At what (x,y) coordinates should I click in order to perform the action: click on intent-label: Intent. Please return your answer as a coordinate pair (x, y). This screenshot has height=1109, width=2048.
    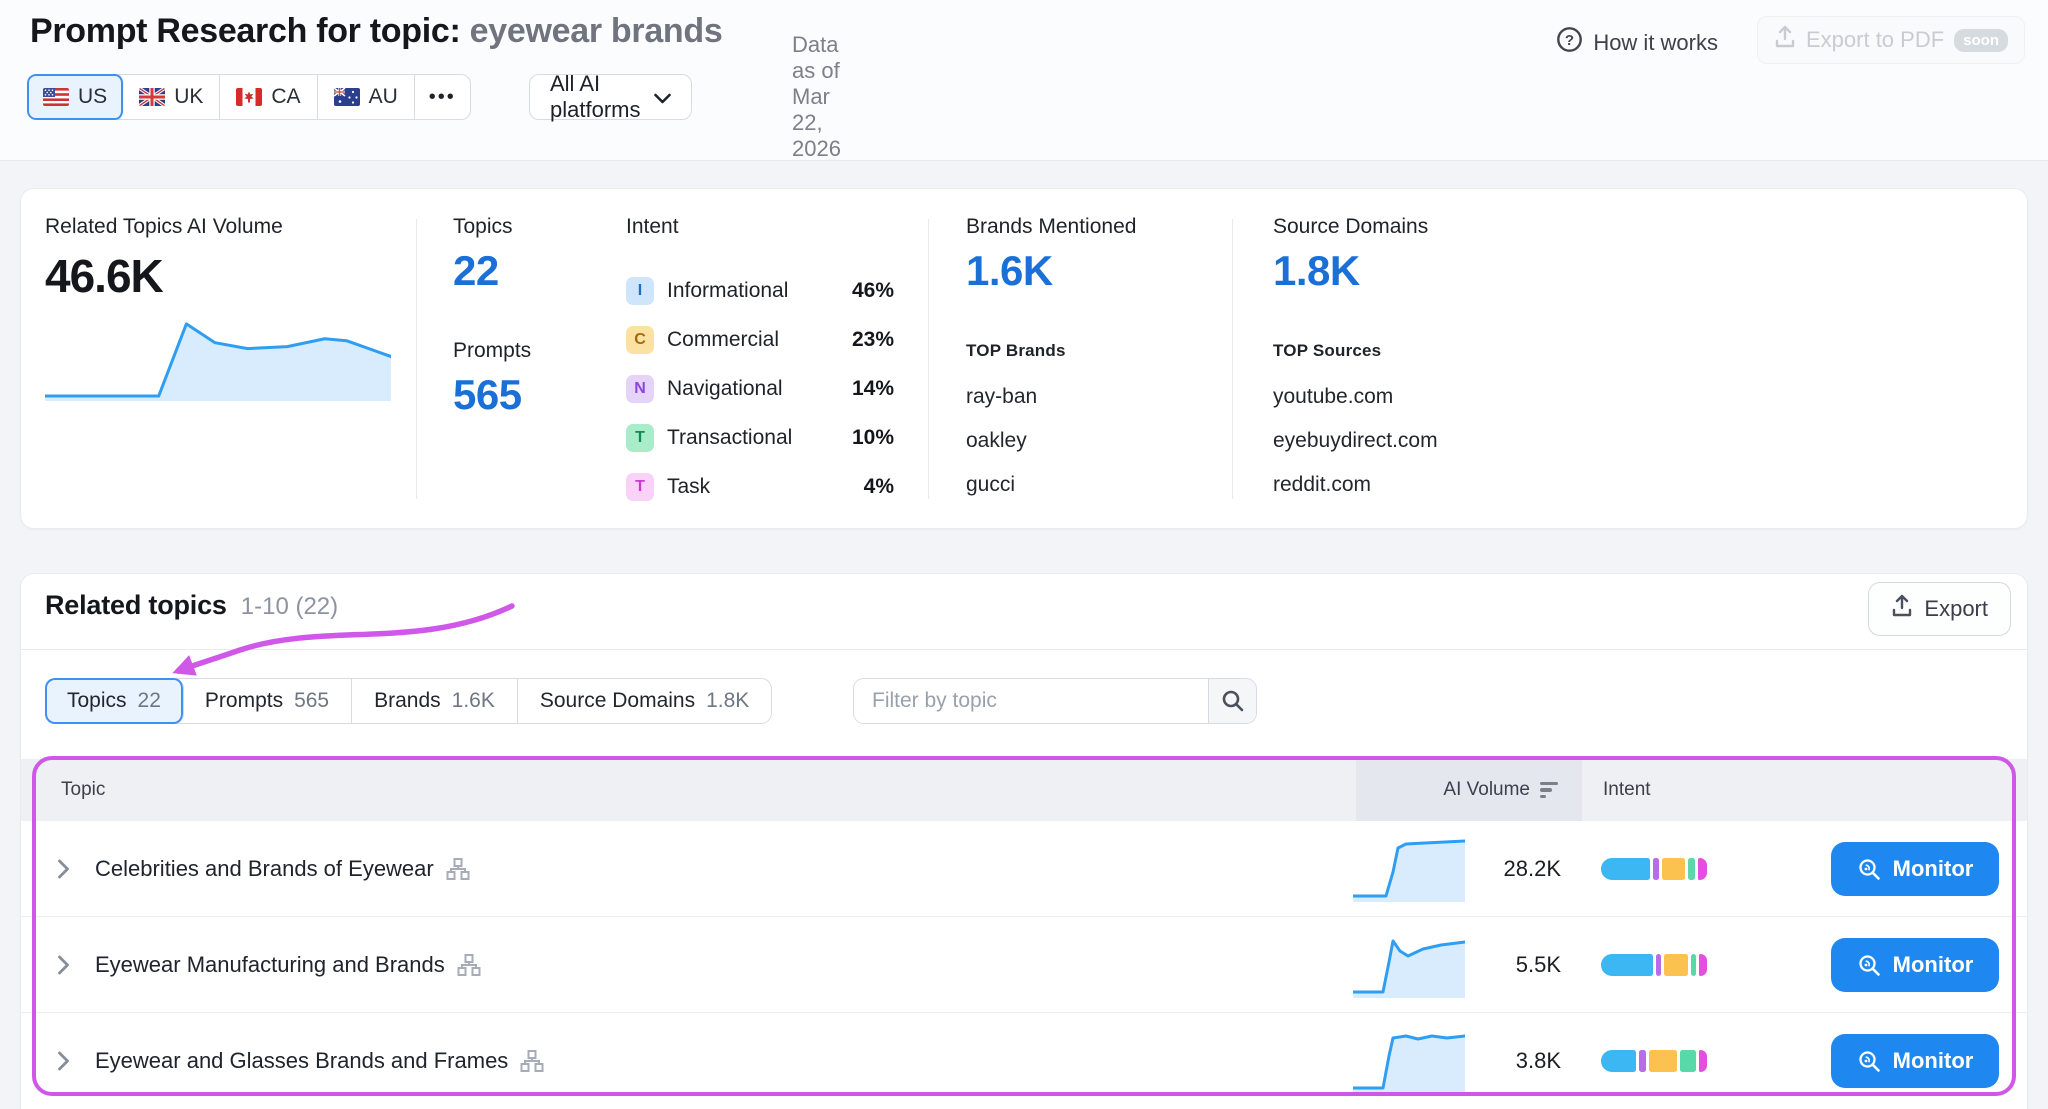
    Looking at the image, I should click on (652, 226).